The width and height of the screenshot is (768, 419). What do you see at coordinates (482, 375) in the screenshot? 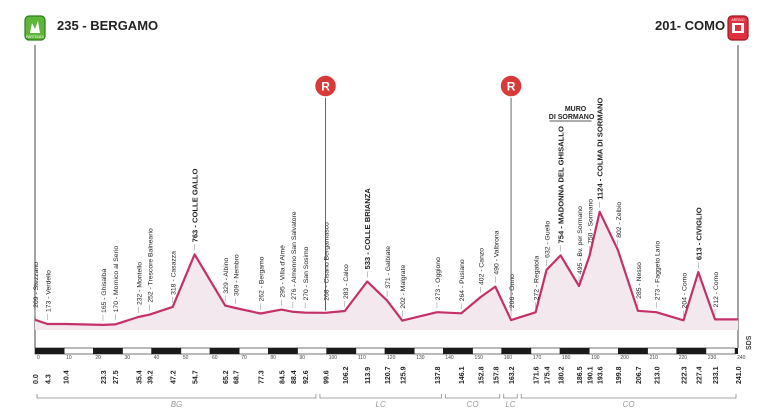
I see `waypoint-km-label: 152.8` at bounding box center [482, 375].